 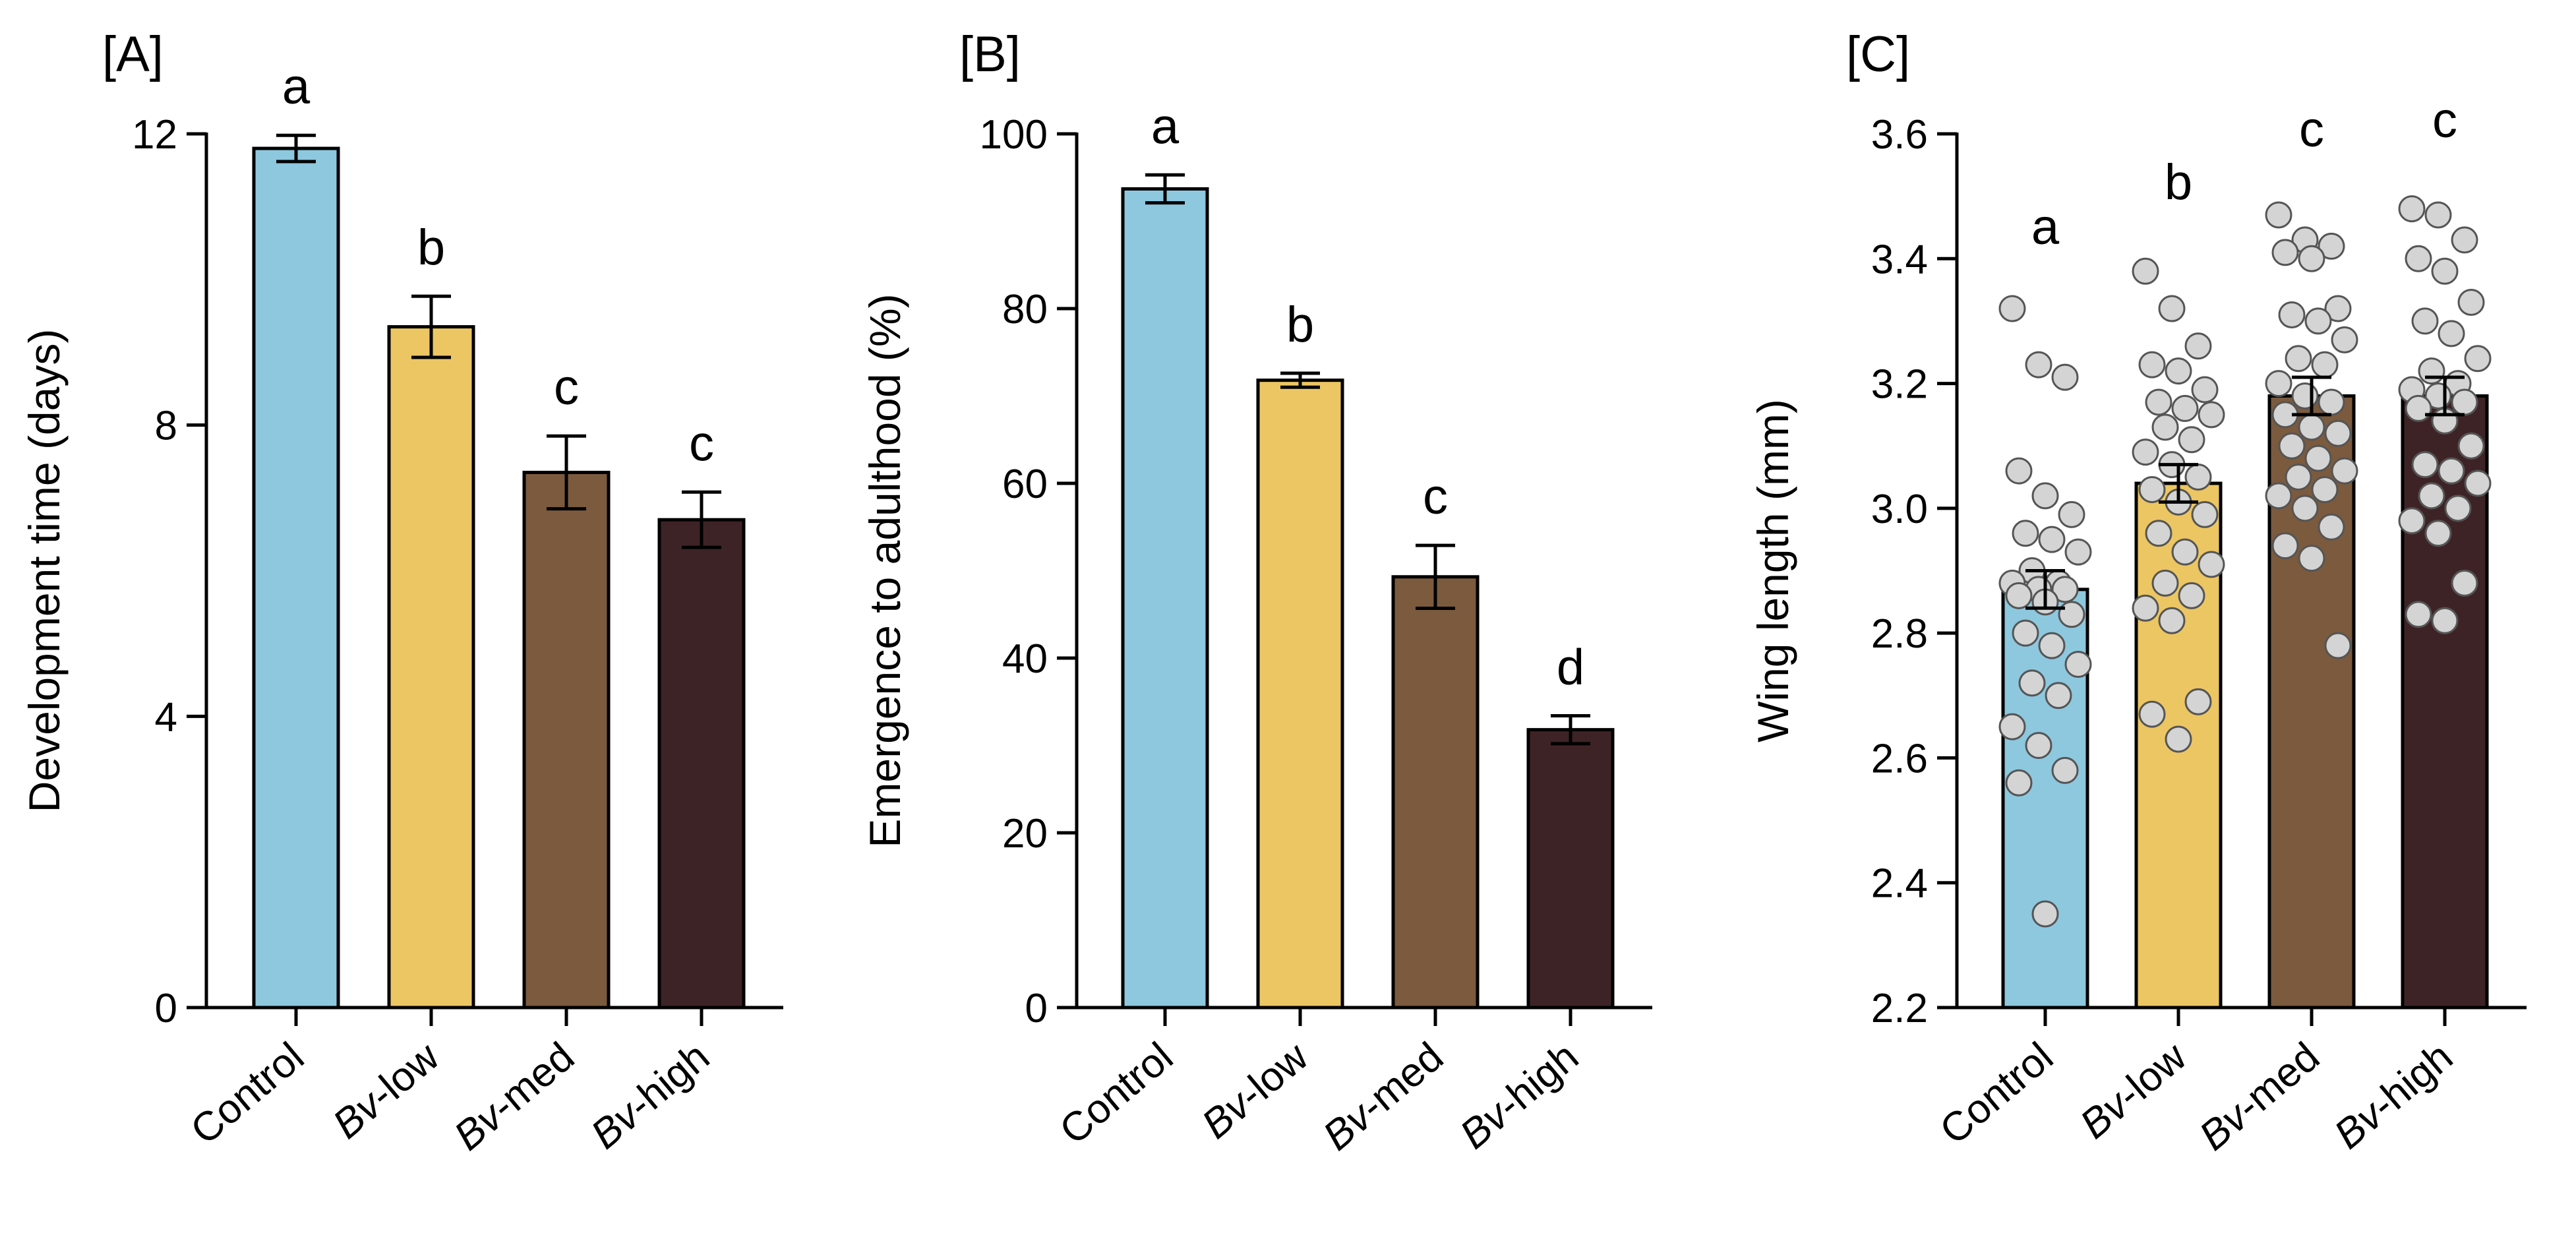 I want to click on panel-a-significance-bv-low: b, so click(x=431, y=248).